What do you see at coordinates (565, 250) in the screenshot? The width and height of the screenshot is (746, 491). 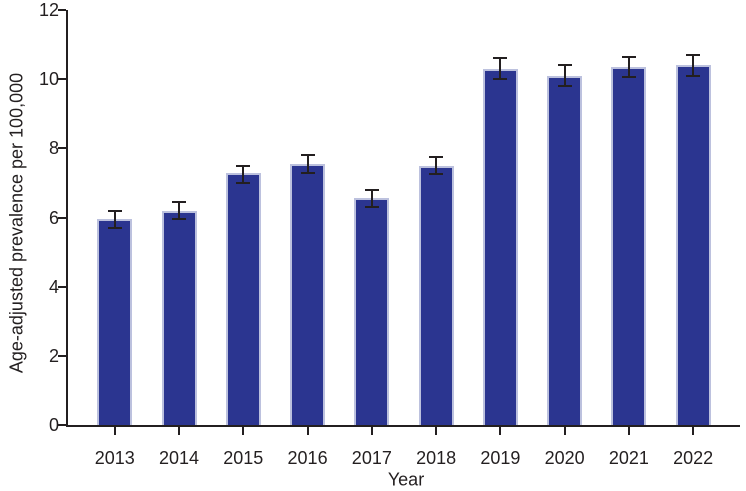 I see `bar-2020` at bounding box center [565, 250].